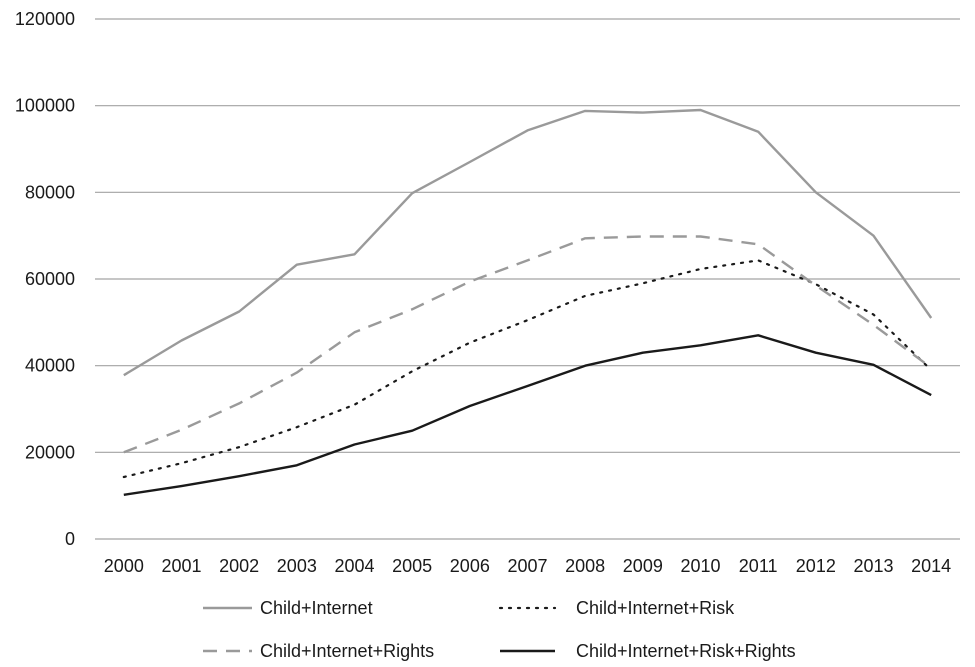 The width and height of the screenshot is (975, 667). What do you see at coordinates (45, 19) in the screenshot?
I see `y-tick-label: 120000` at bounding box center [45, 19].